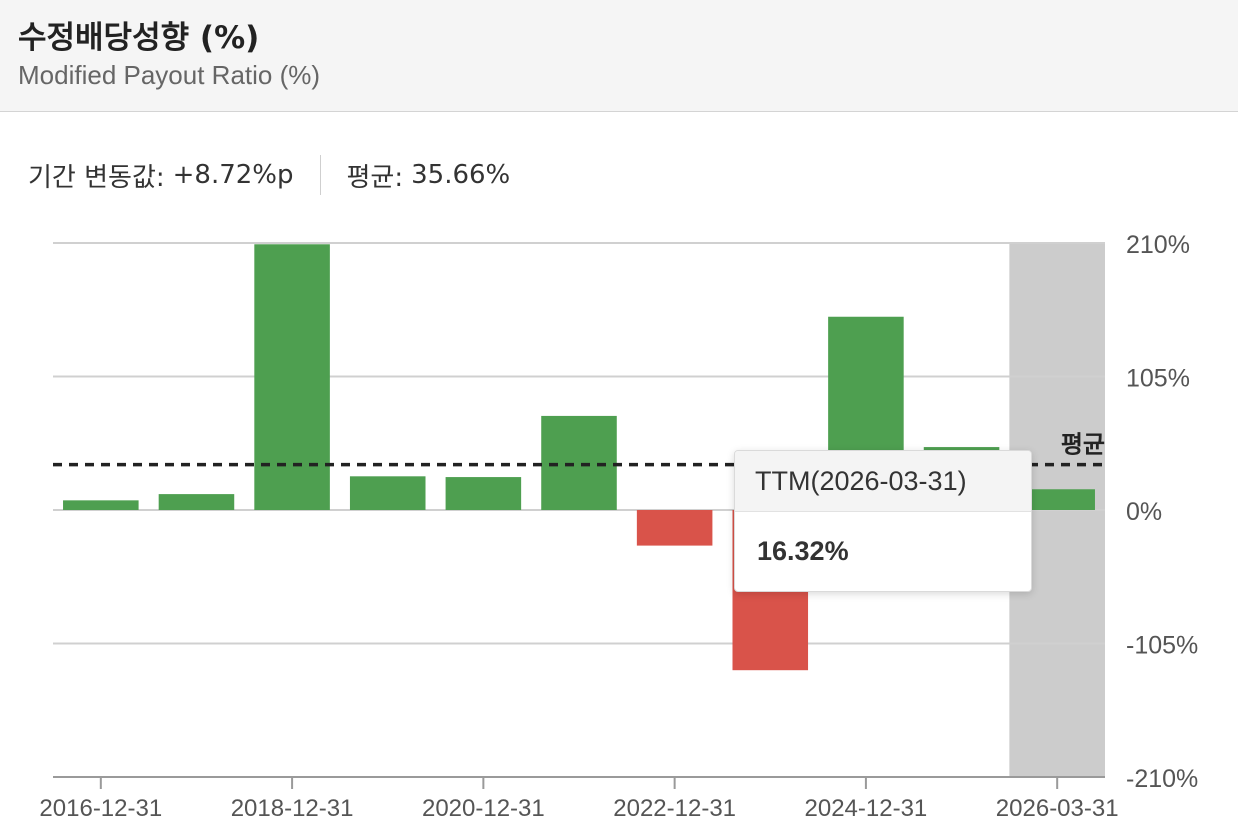  I want to click on x-tick-label: 2016-12-31, so click(100, 808).